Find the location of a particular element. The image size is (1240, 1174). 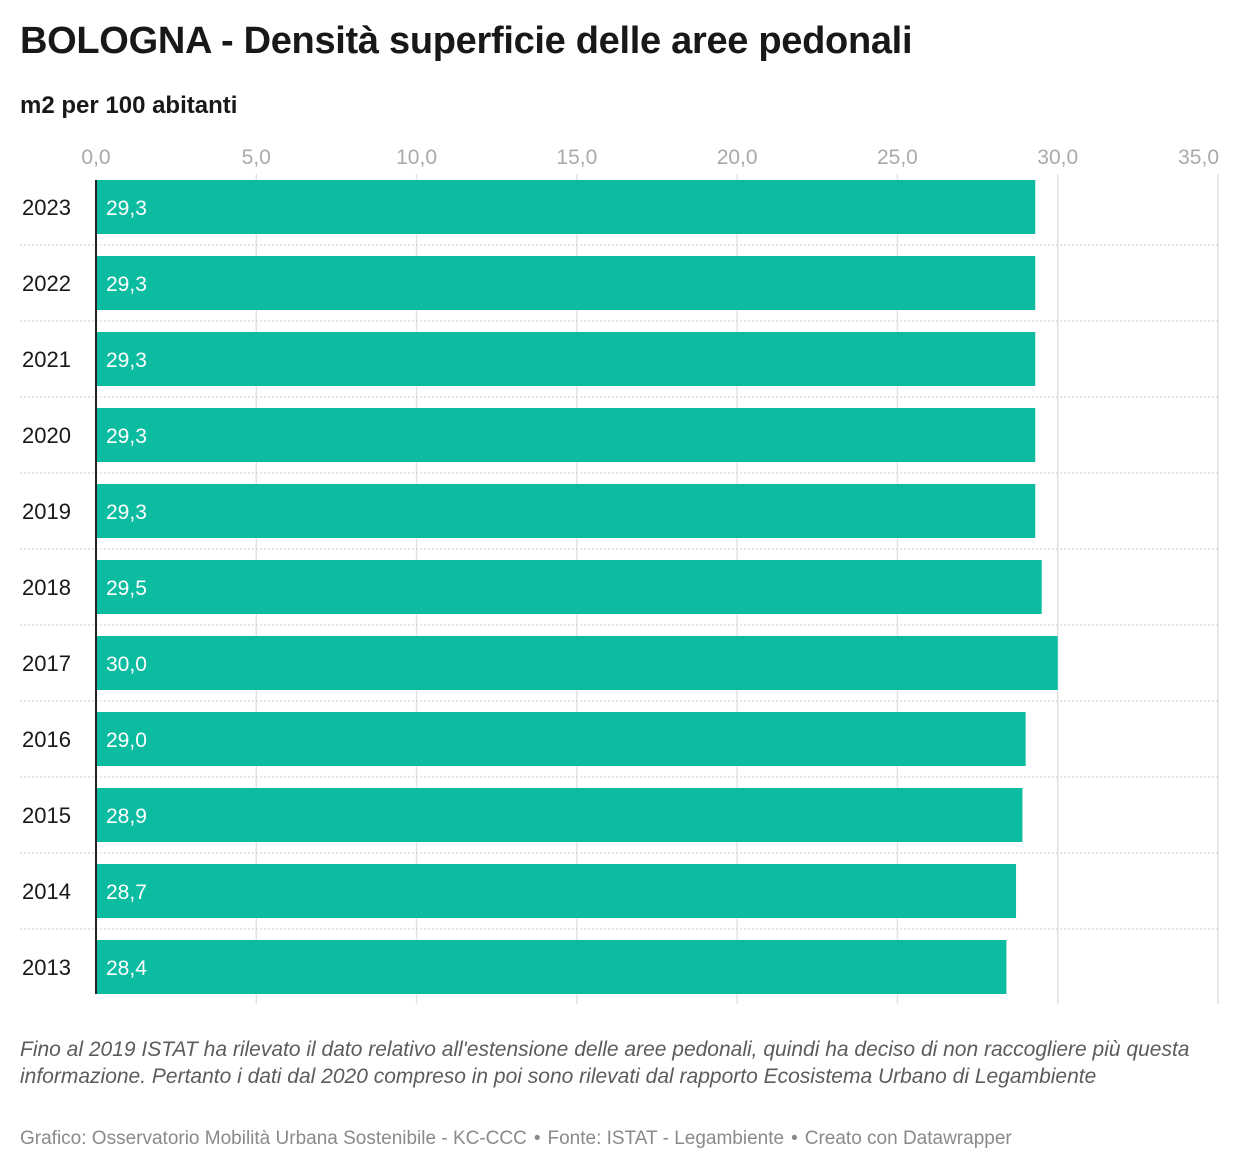

x-tick-label: 20,0 is located at coordinates (737, 157).